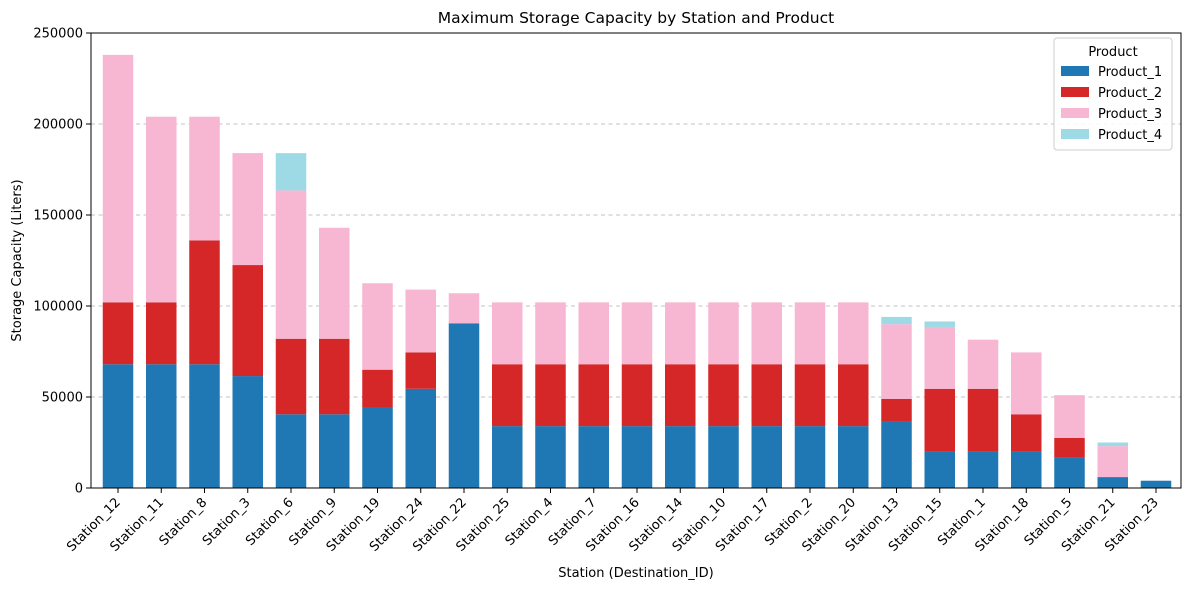  Describe the element at coordinates (62, 262) in the screenshot. I see `y-axis: 0 50000 100000 150000 200000 250000` at that location.